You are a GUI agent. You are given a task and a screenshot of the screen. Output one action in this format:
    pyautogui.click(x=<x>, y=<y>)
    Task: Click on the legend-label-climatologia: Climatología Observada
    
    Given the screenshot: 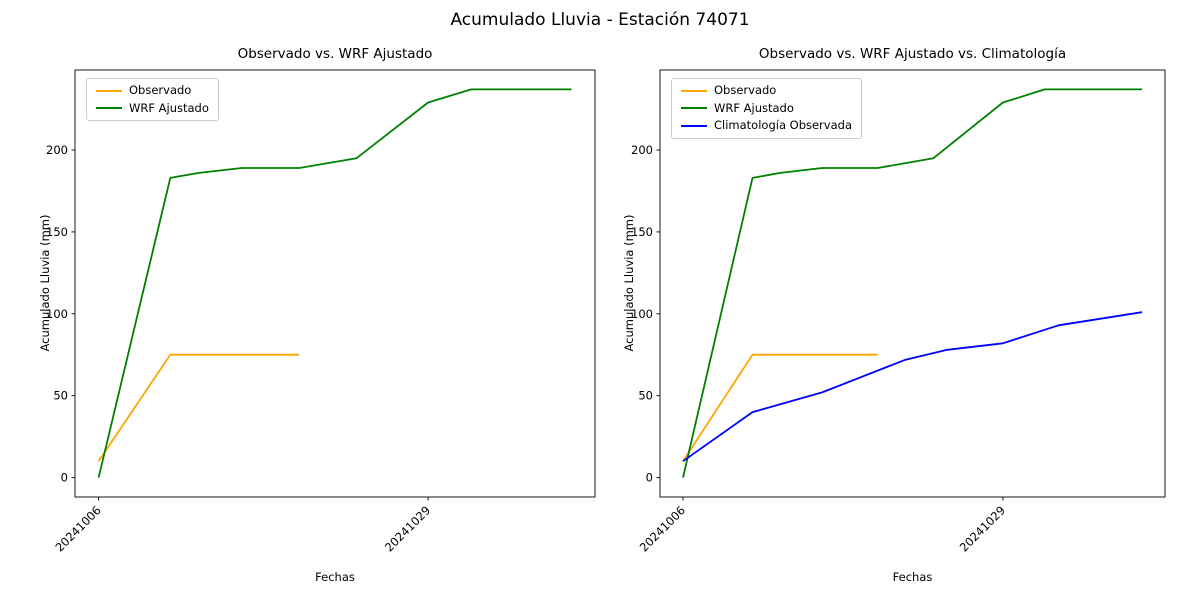 What is the action you would take?
    pyautogui.click(x=783, y=125)
    